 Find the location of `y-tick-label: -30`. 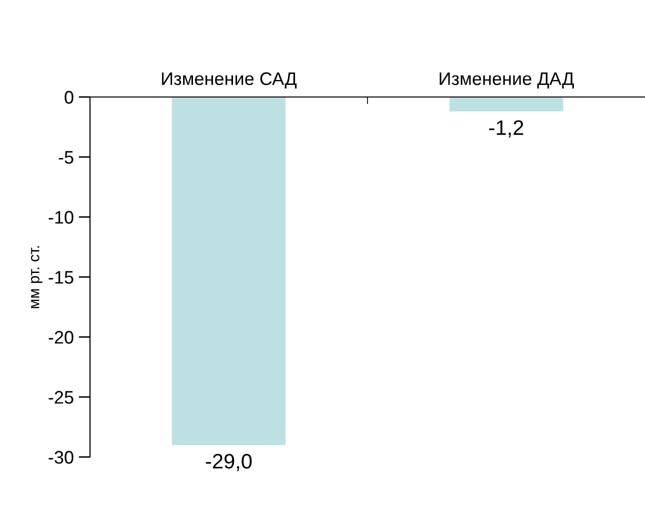

y-tick-label: -30 is located at coordinates (61, 457).